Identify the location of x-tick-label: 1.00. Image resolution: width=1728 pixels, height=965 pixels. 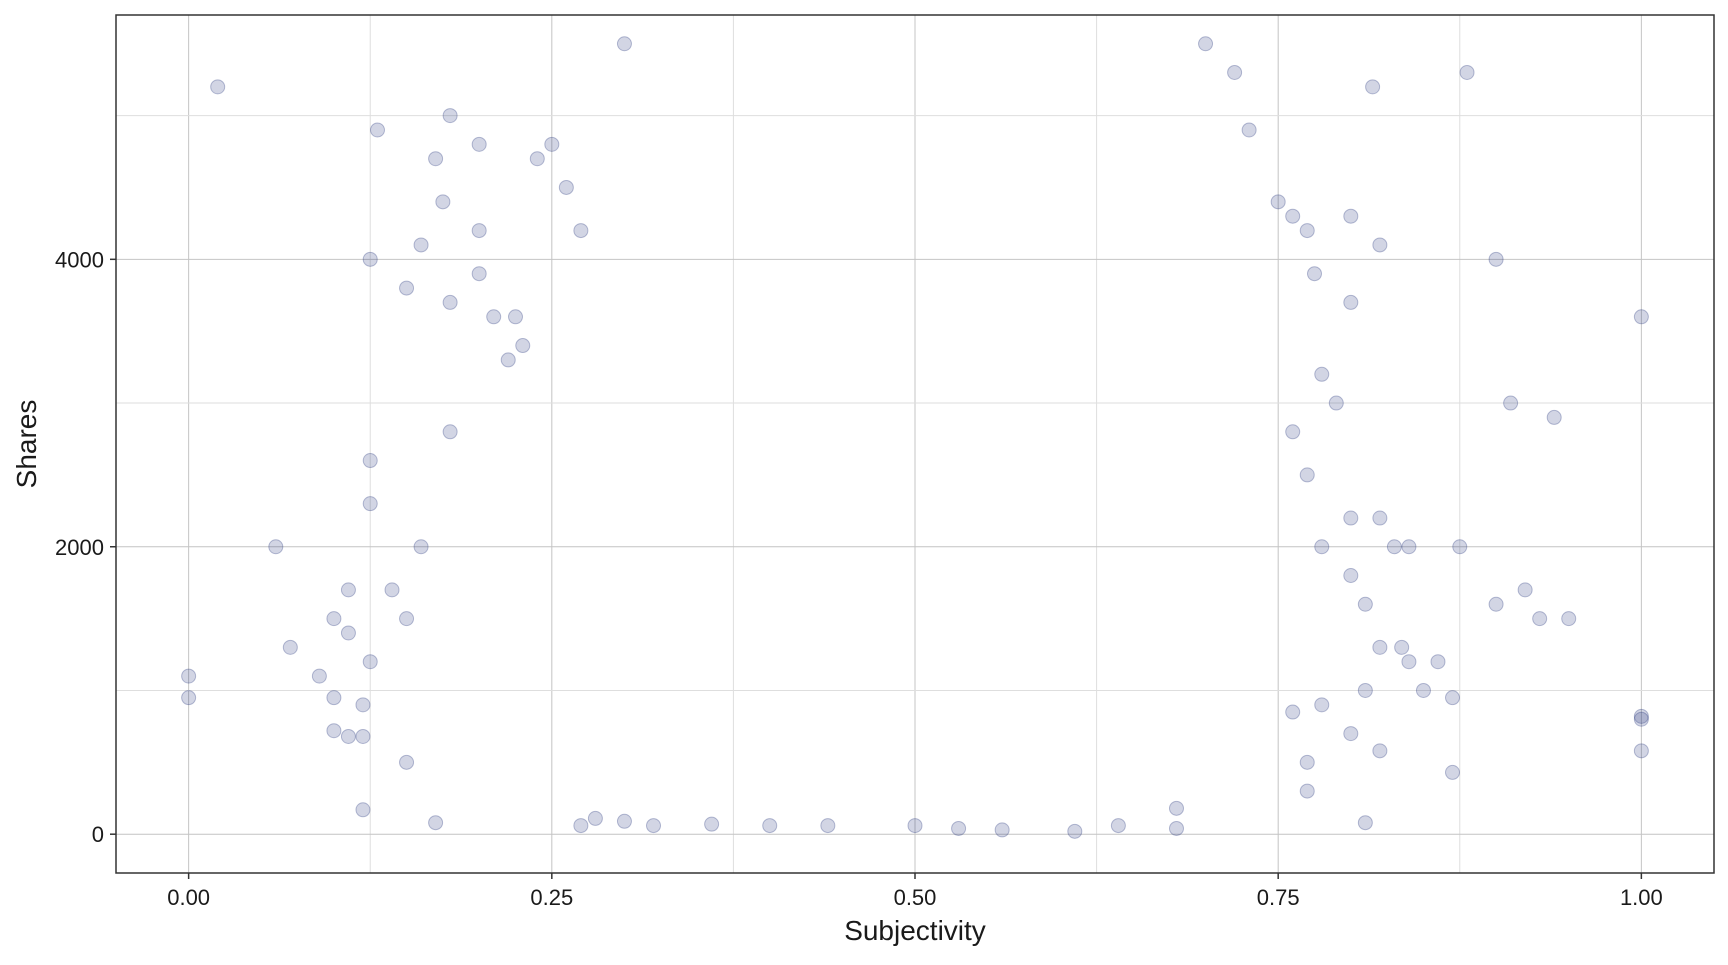
(1641, 897).